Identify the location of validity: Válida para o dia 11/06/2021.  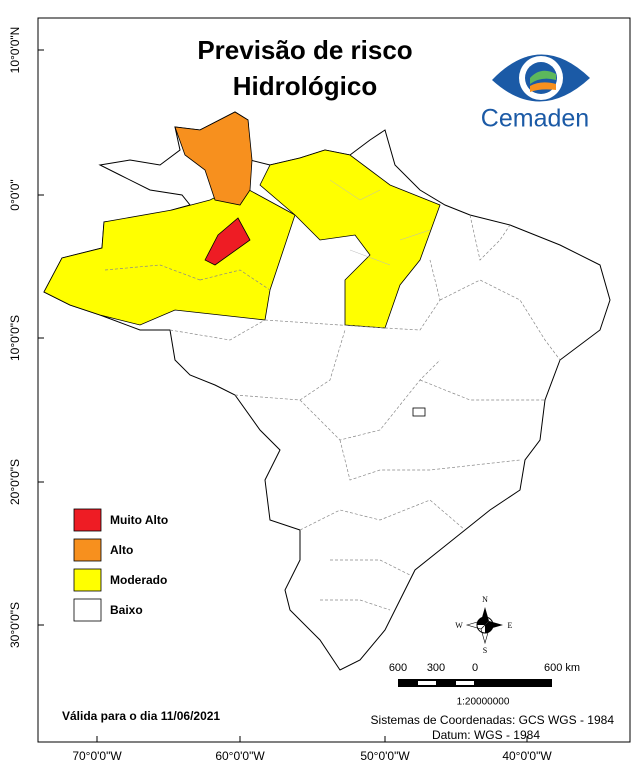
(141, 716).